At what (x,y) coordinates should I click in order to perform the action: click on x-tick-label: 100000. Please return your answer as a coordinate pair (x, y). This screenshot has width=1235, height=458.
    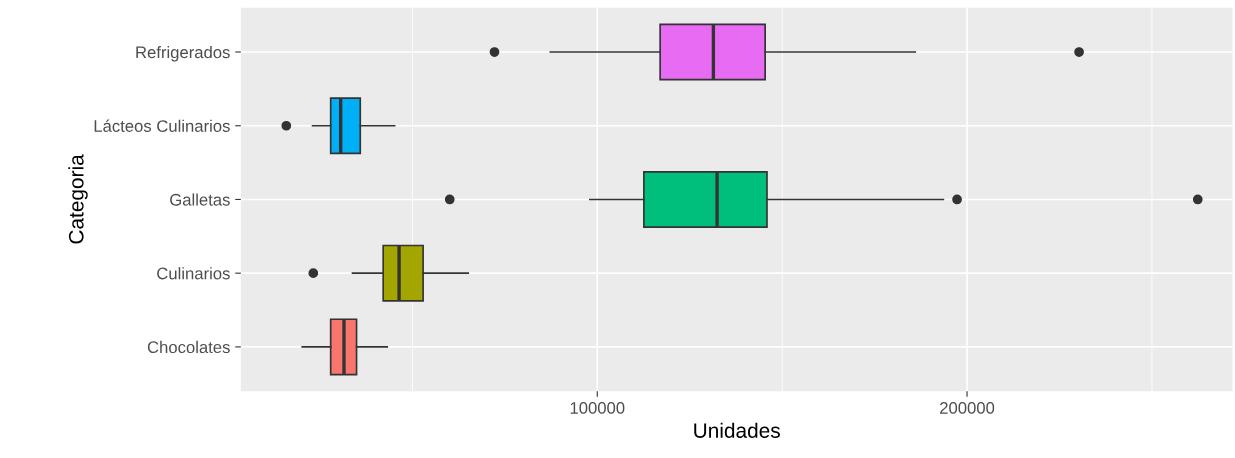
    Looking at the image, I should click on (597, 407).